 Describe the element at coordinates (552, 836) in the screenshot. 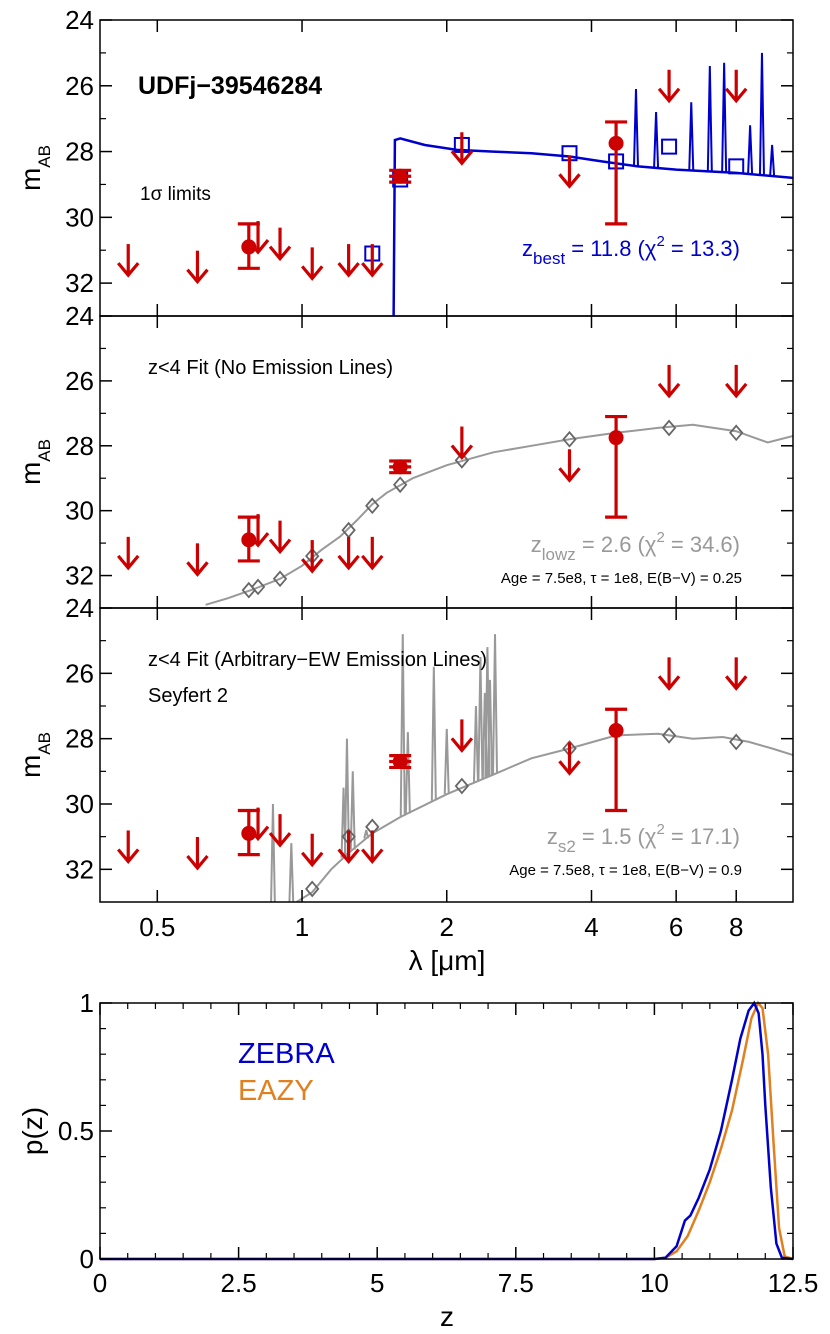

I see `fit-z: z` at that location.